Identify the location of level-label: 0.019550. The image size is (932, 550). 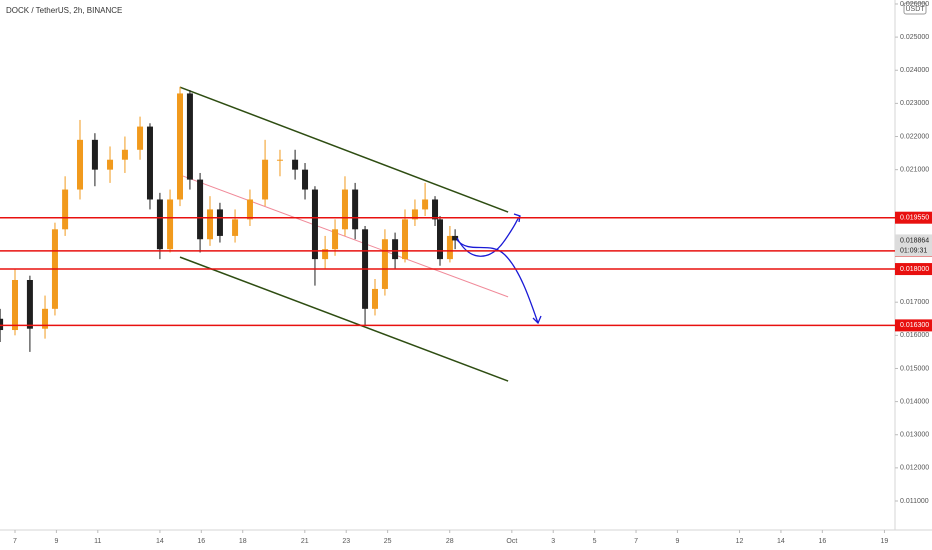
(914, 218).